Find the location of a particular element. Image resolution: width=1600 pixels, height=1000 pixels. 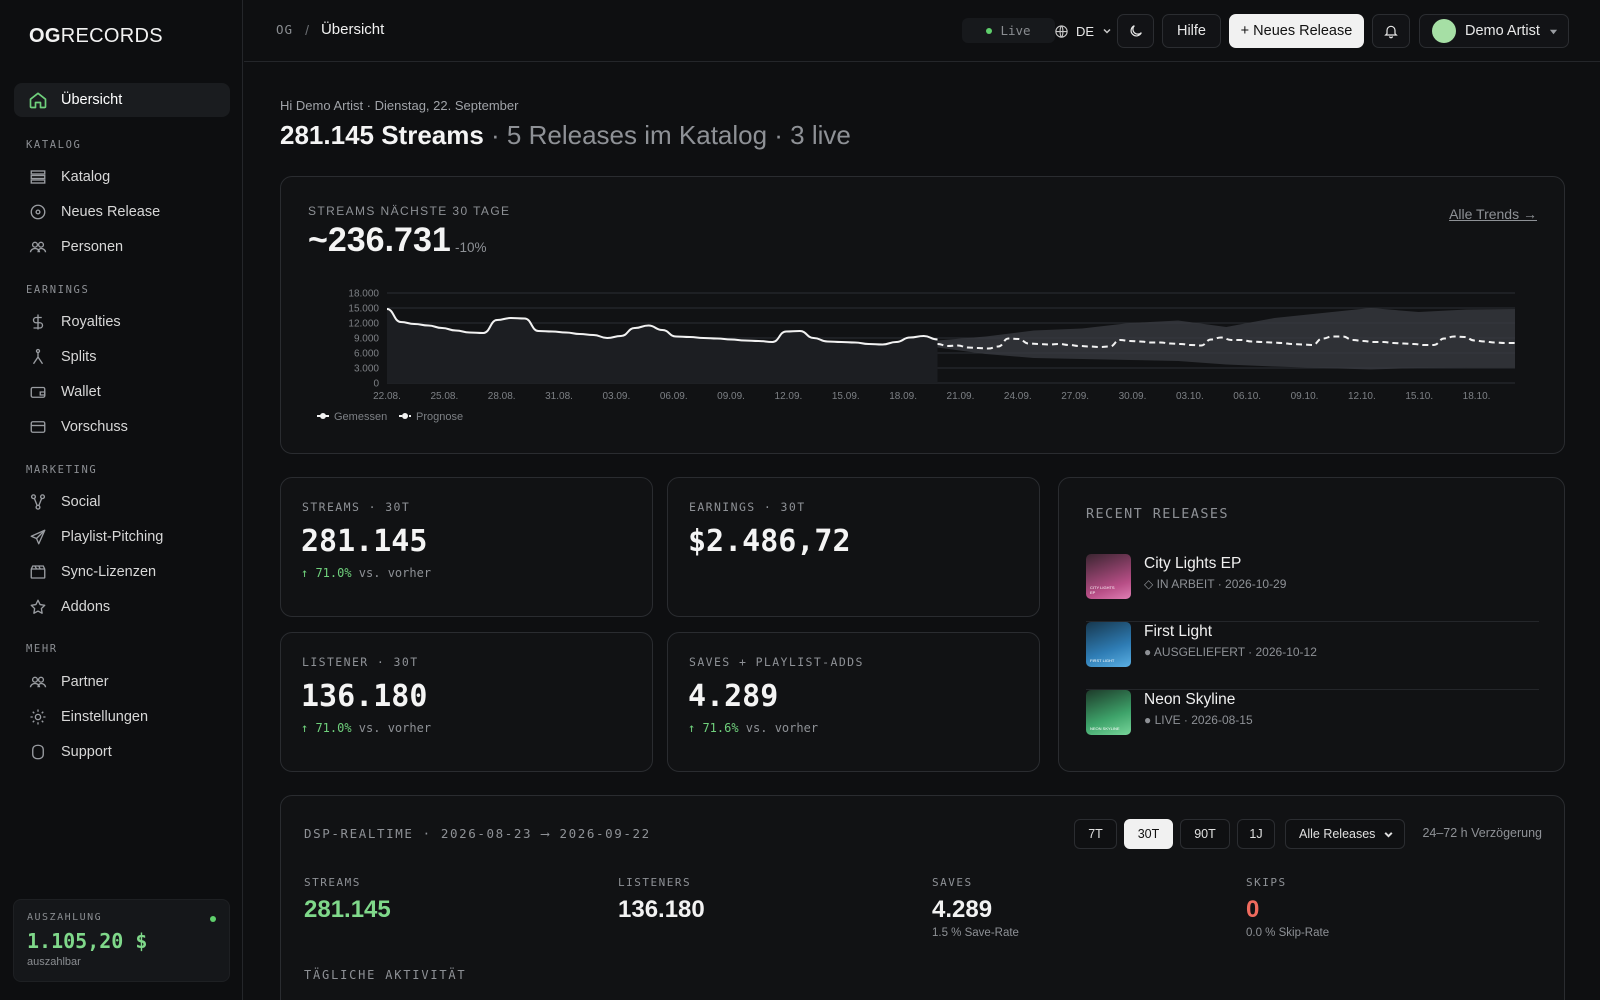

live-dot is located at coordinates (989, 30).